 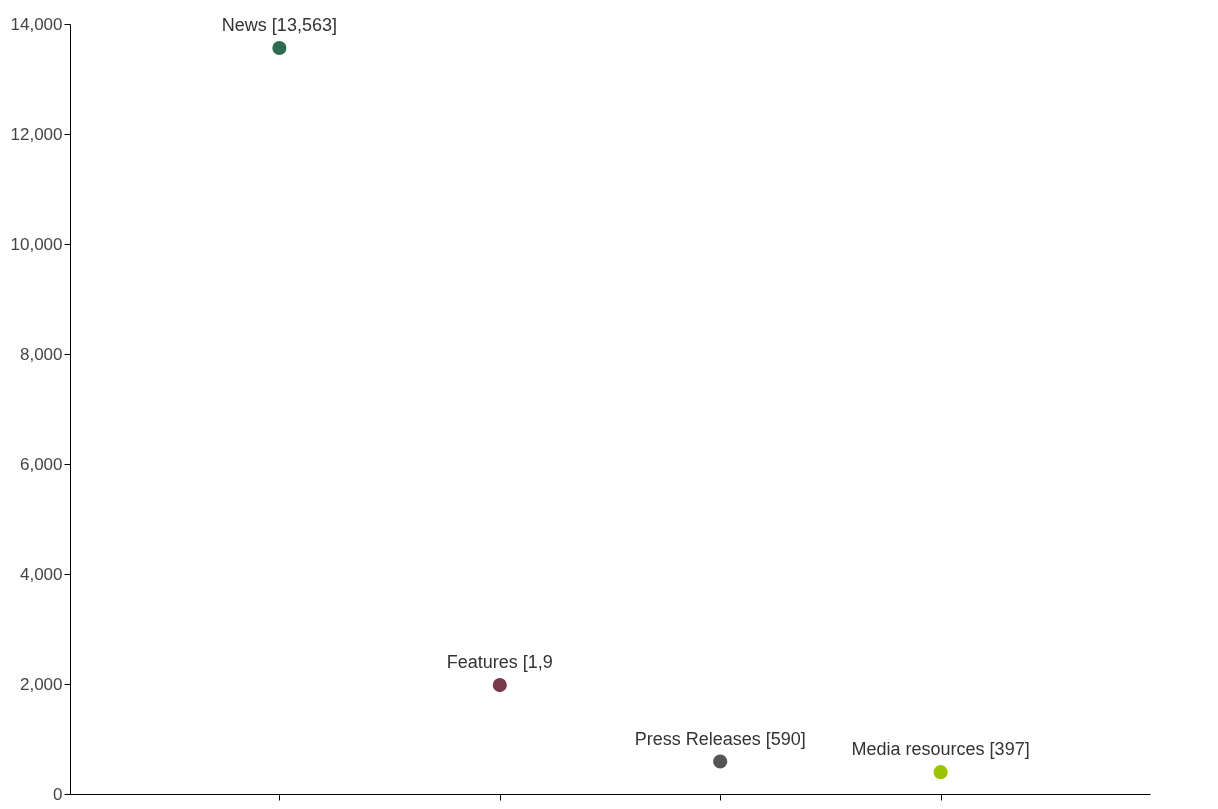 What do you see at coordinates (36, 244) in the screenshot?
I see `y-tick-label: 10,000` at bounding box center [36, 244].